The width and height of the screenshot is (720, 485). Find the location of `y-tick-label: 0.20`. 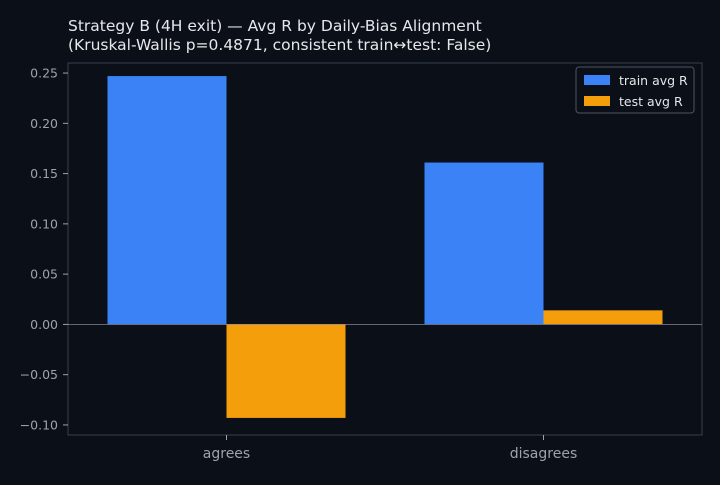

y-tick-label: 0.20 is located at coordinates (44, 123).